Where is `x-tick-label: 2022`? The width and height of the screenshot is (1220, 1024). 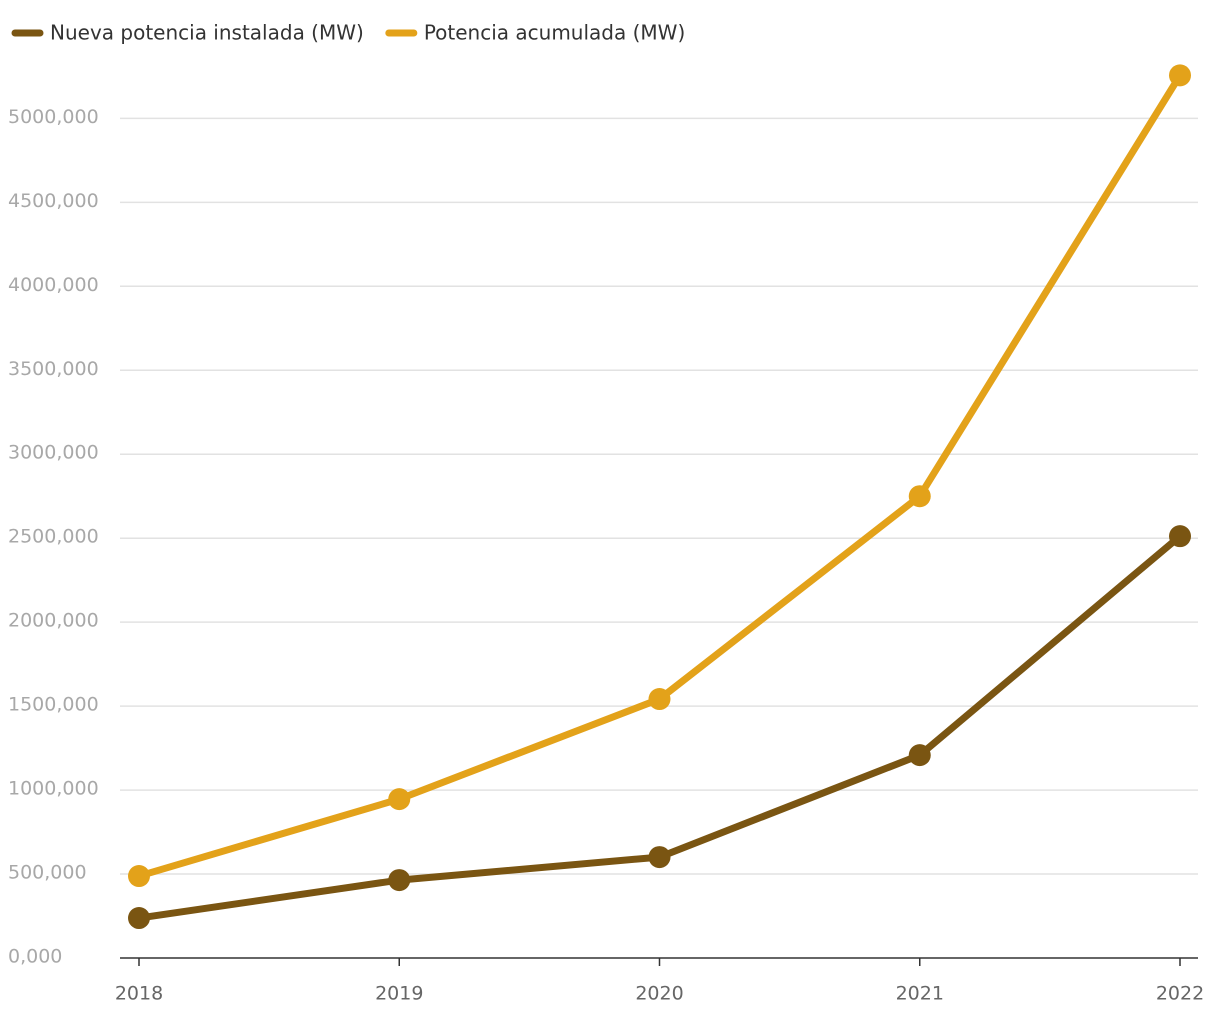
x-tick-label: 2022 is located at coordinates (1180, 994).